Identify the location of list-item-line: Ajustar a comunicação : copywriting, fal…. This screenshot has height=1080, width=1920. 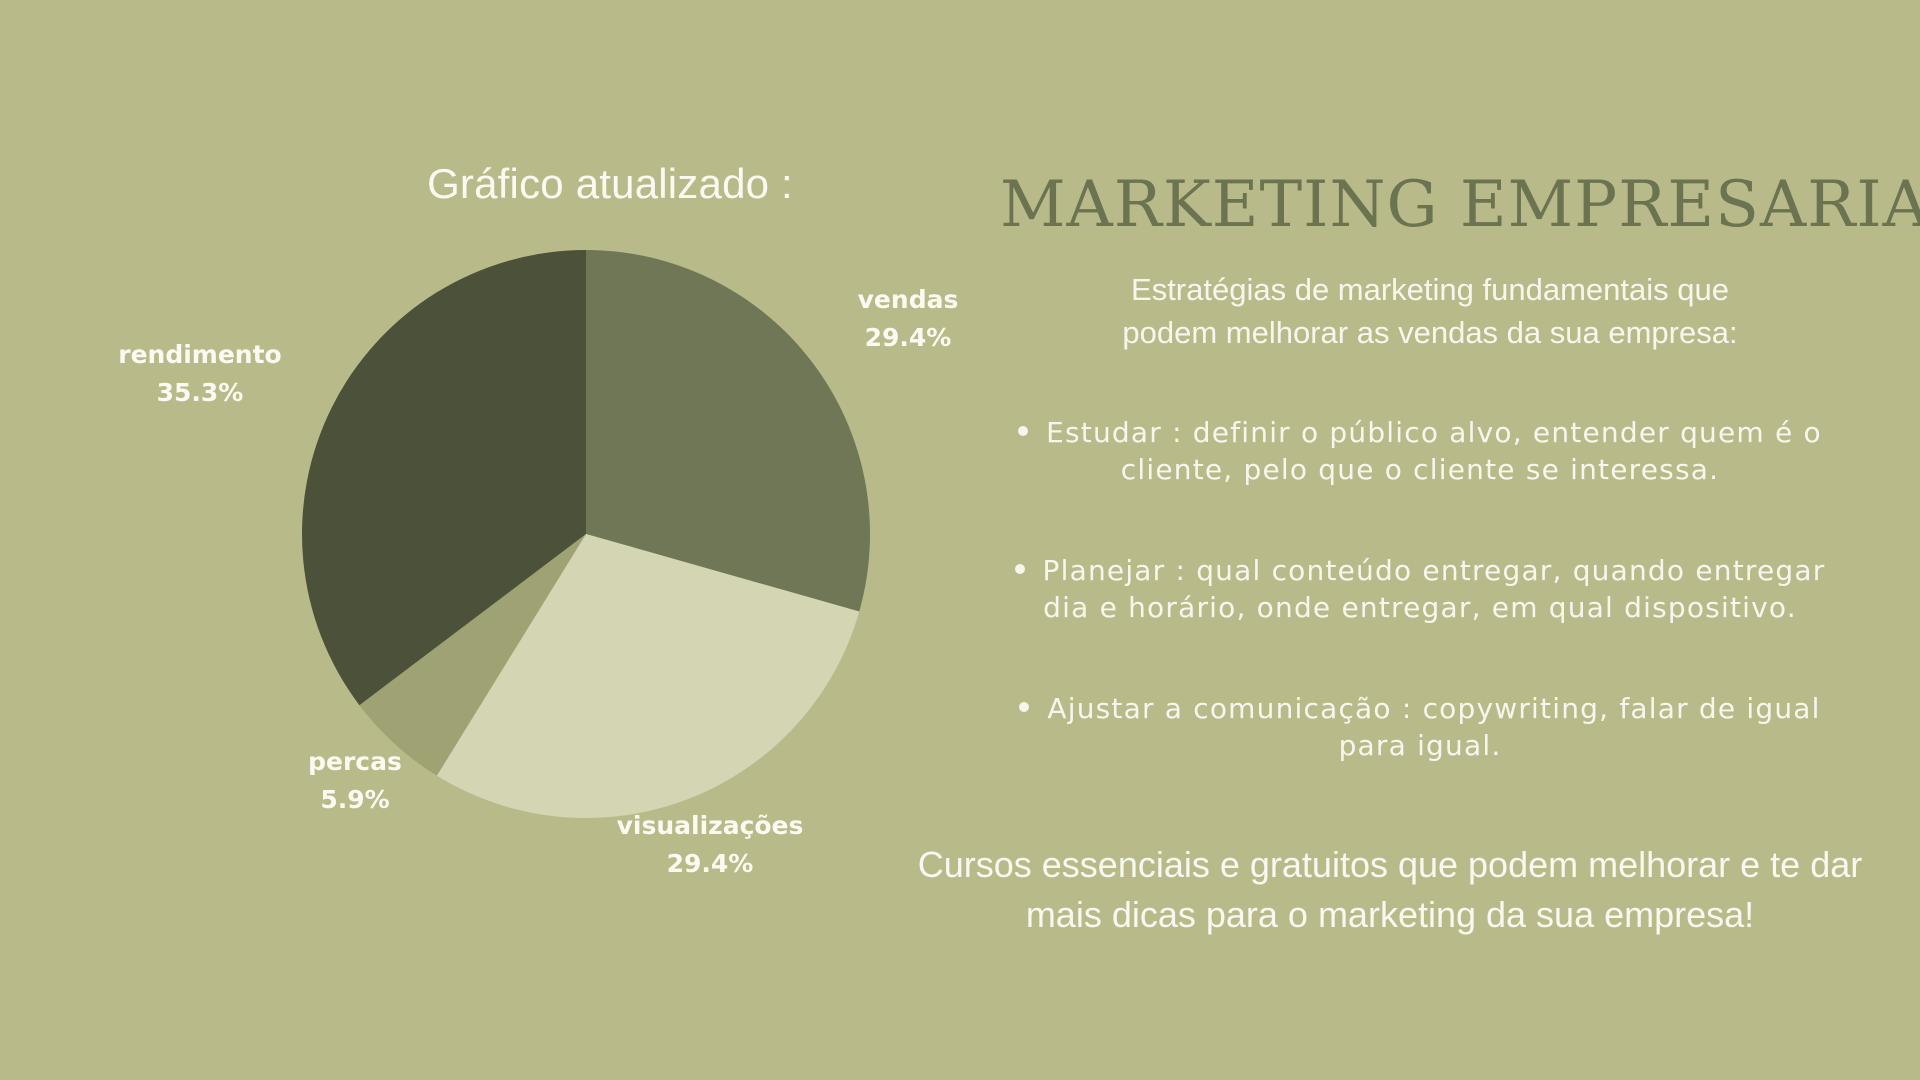
(1420, 708).